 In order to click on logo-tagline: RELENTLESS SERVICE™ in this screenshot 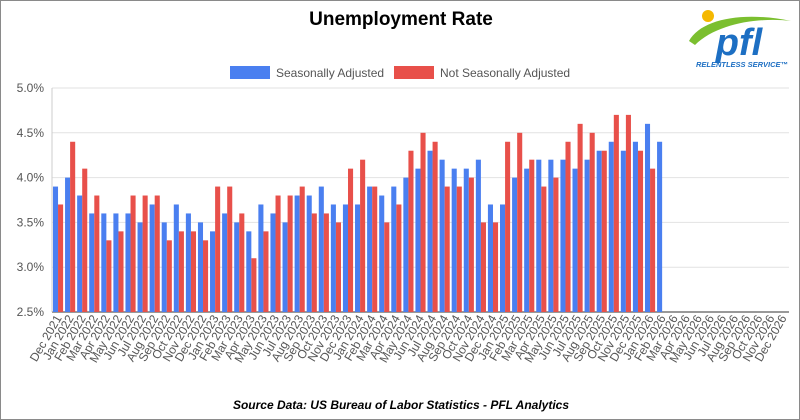, I will do `click(742, 64)`.